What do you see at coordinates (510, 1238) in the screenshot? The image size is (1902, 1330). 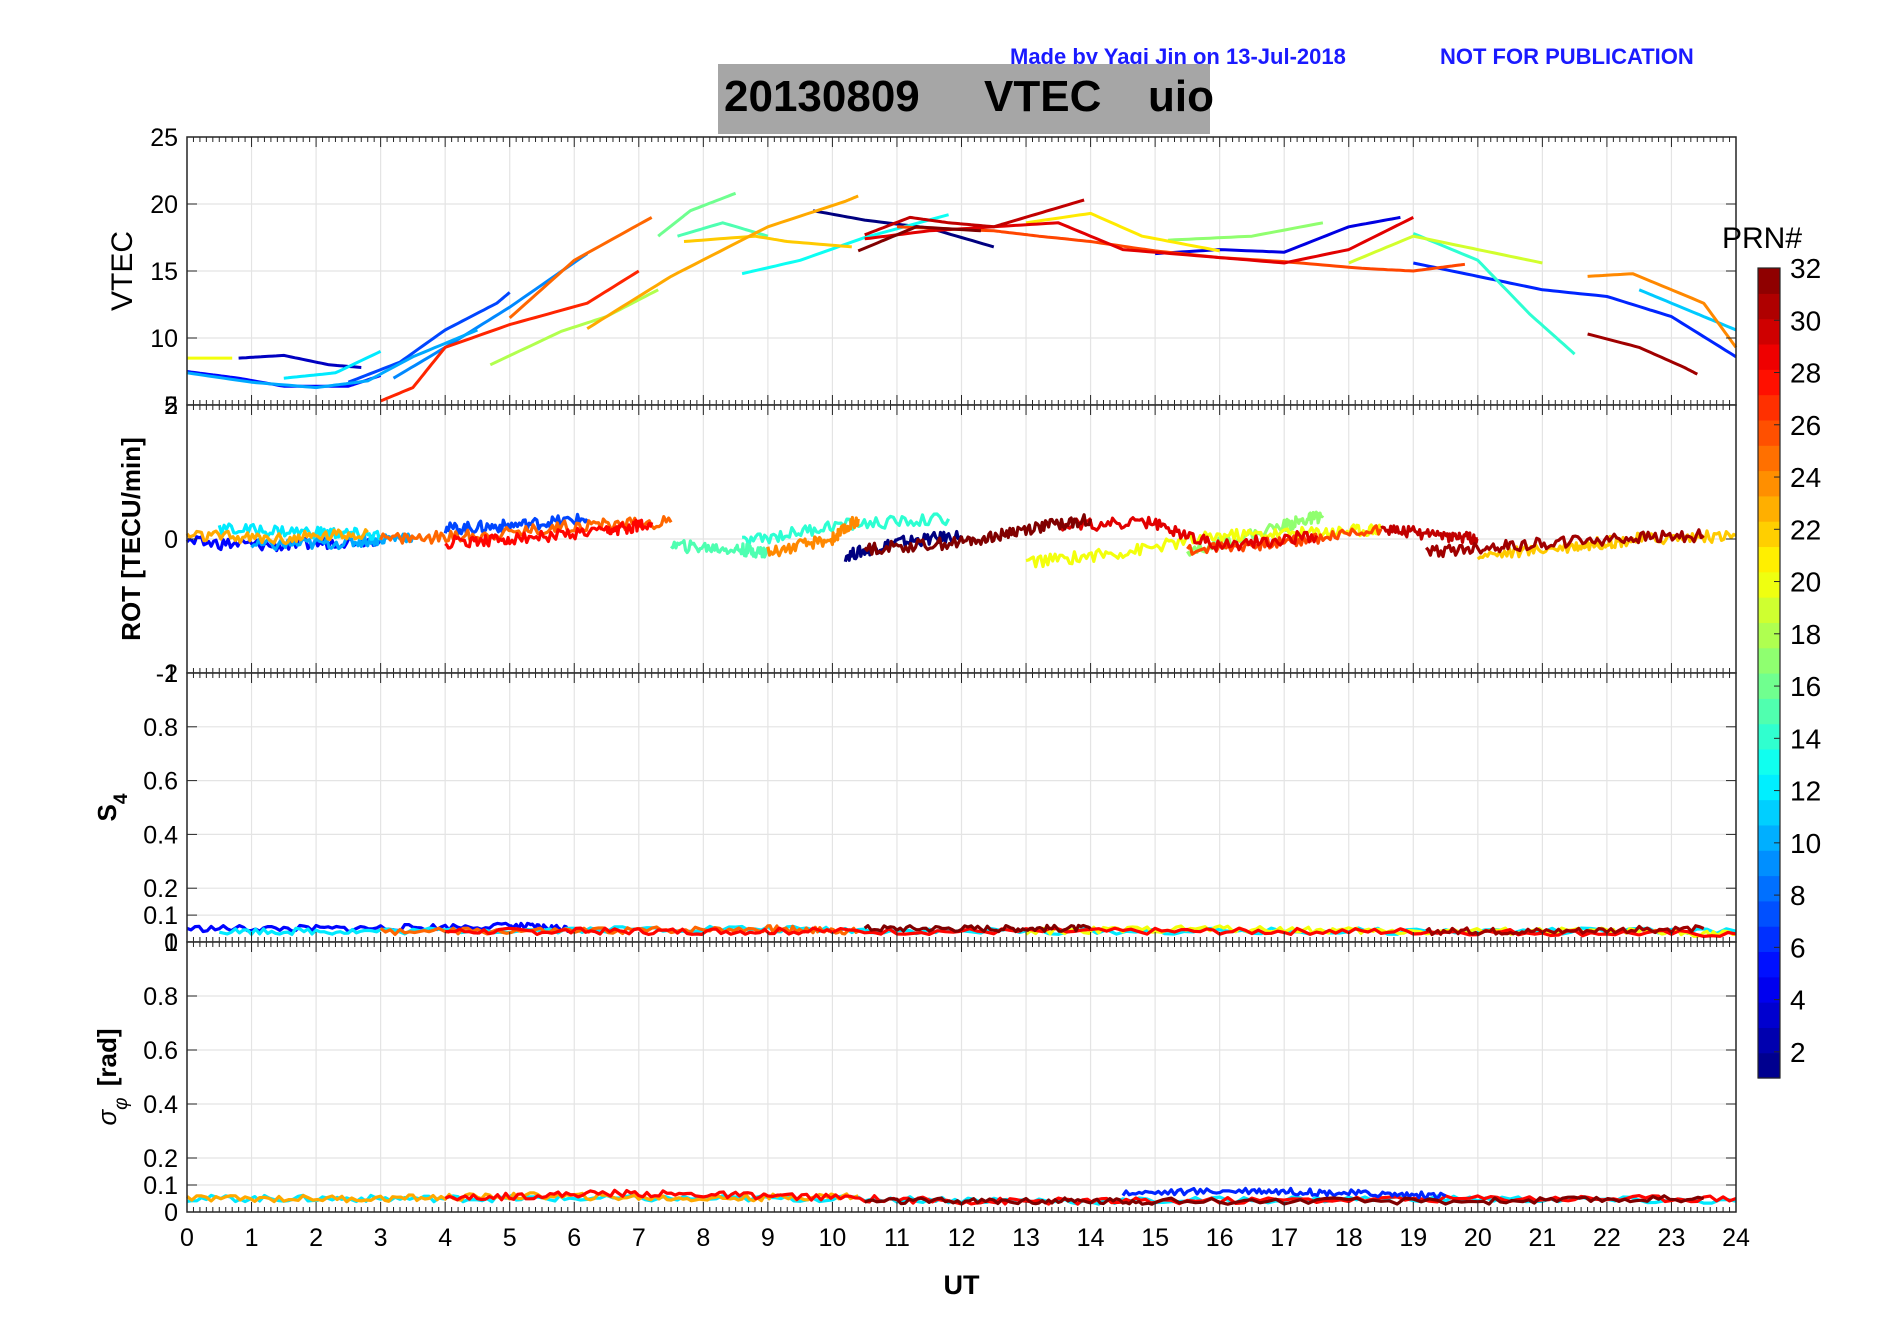 I see `x-tick-label: 5` at bounding box center [510, 1238].